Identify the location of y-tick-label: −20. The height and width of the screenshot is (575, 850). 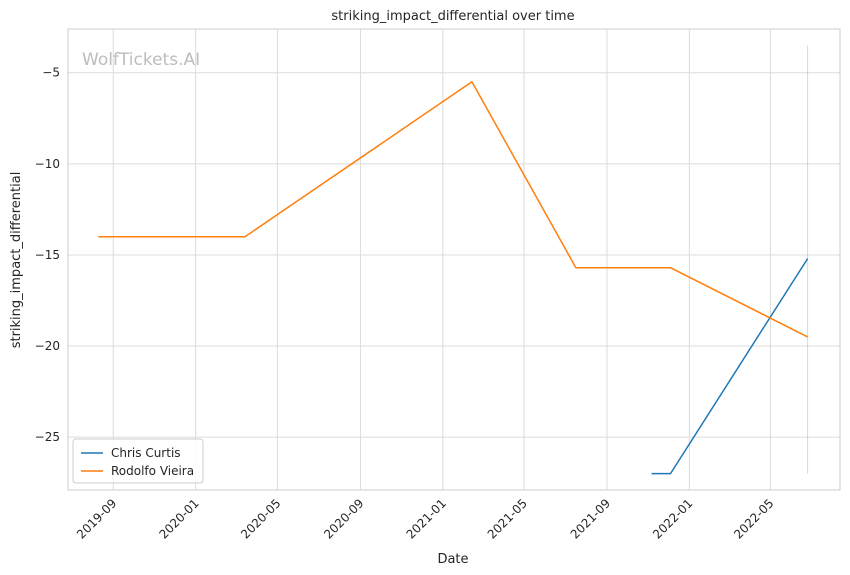
(47, 346).